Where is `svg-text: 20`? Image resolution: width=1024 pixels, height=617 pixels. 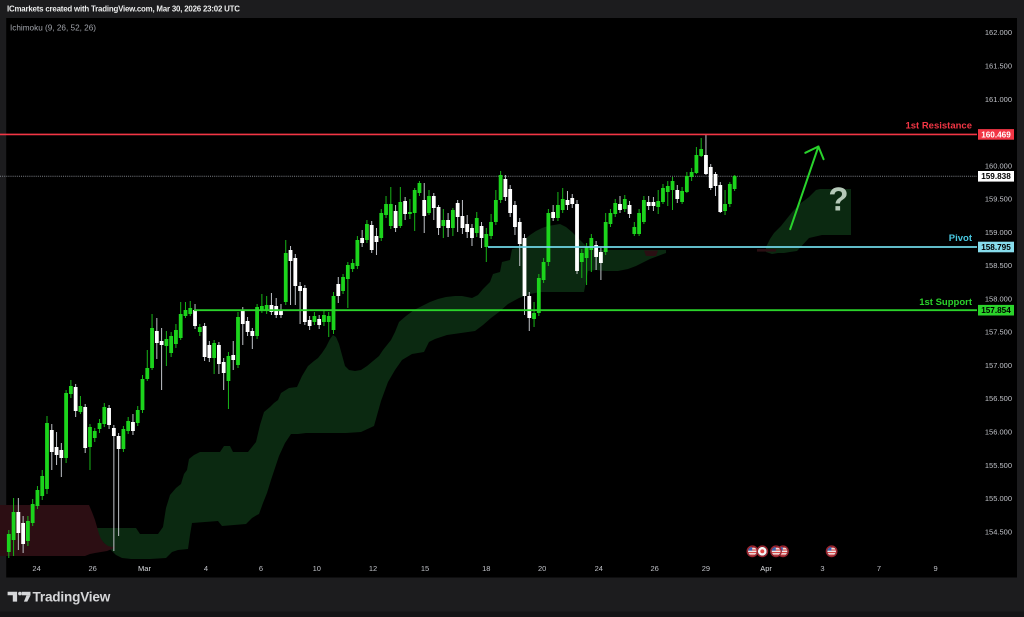 svg-text: 20 is located at coordinates (542, 568).